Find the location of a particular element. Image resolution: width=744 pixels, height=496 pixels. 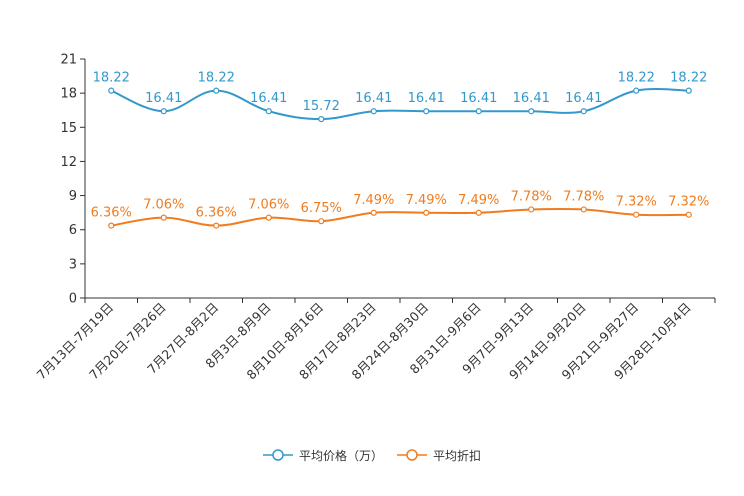

y-tick-label: 18 is located at coordinates (68, 94).